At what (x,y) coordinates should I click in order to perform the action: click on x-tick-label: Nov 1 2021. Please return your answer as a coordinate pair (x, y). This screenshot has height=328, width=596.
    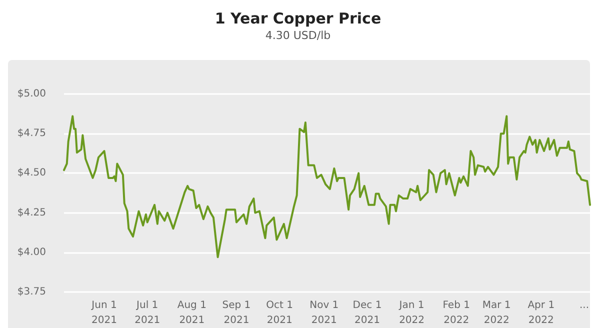
    Looking at the image, I should click on (324, 313).